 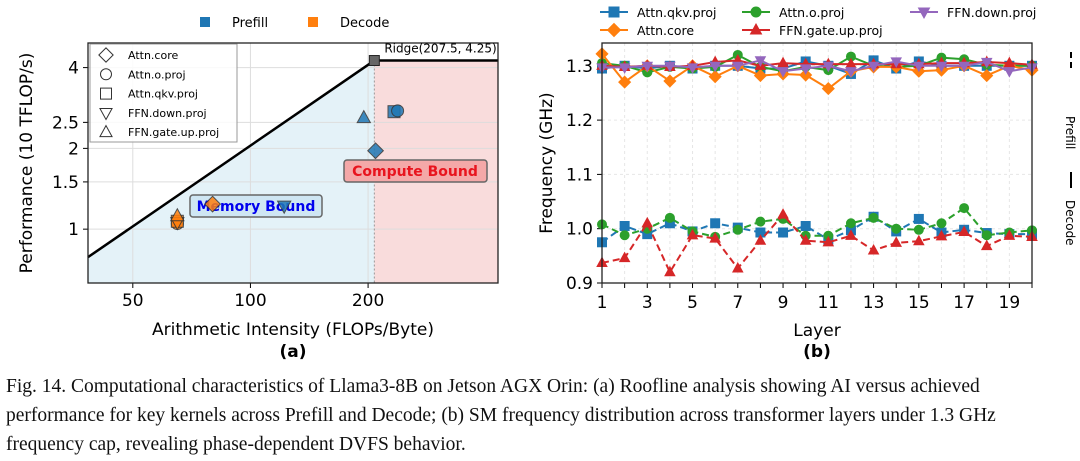 What do you see at coordinates (737, 303) in the screenshot?
I see `x-tick-label: 7` at bounding box center [737, 303].